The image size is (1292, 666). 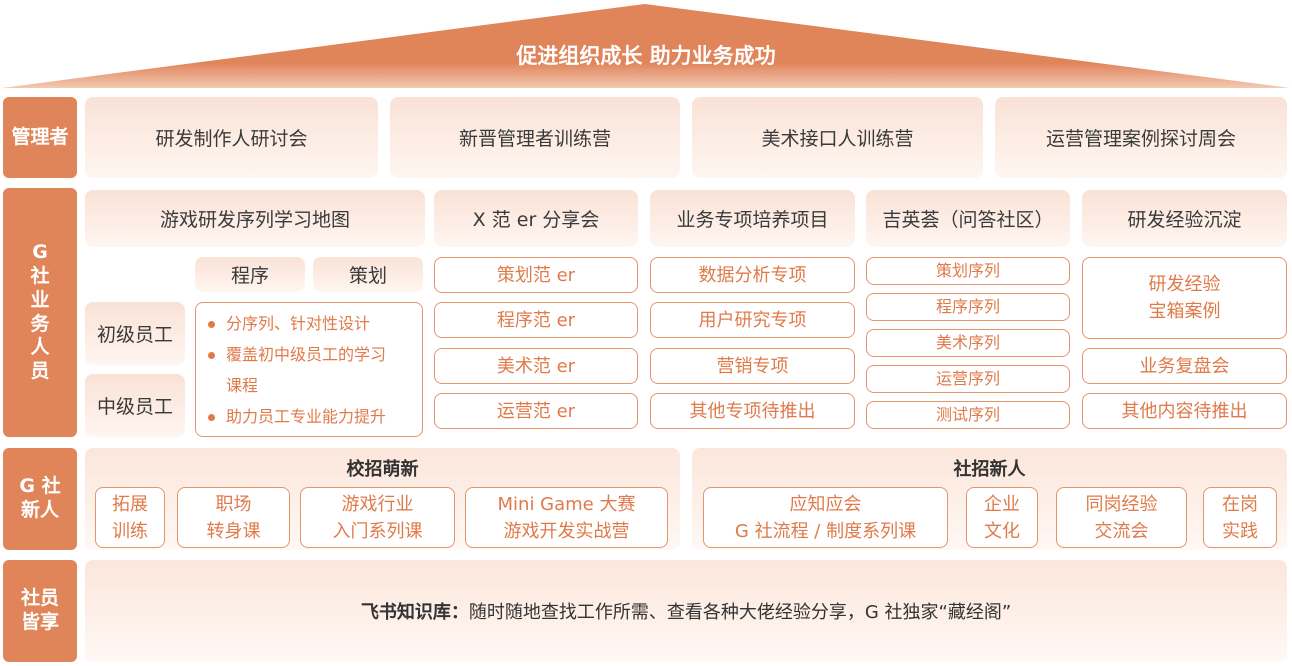 I want to click on knowledge-base-panel: 飞书知识库： 随时随地查找工作所需、查看各种大佬经验分享，G 社独家“藏经阁”, so click(x=686, y=611).